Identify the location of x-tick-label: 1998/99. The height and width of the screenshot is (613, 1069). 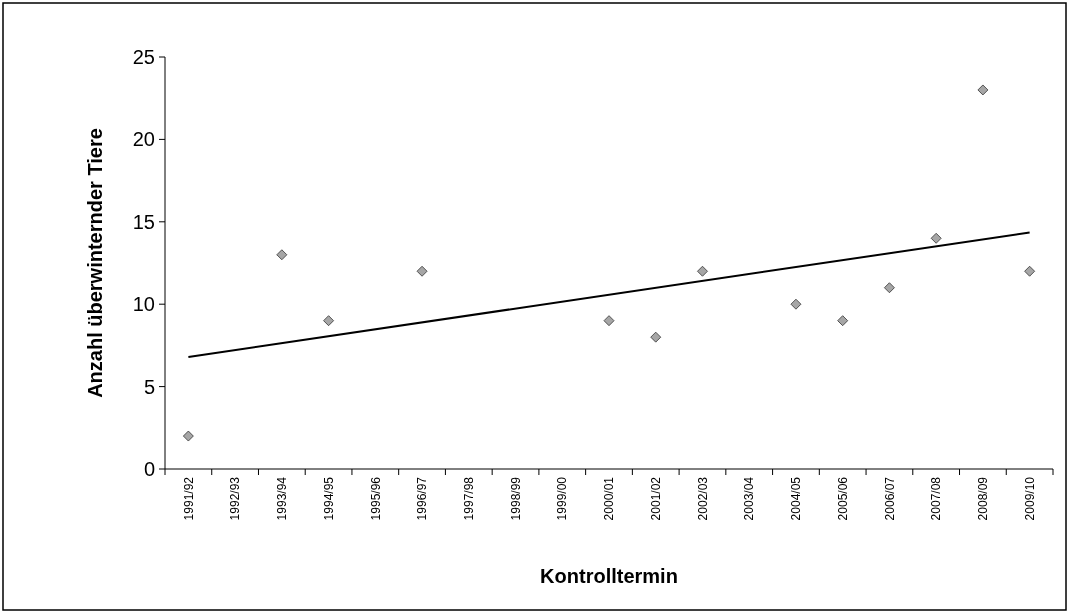
(515, 498).